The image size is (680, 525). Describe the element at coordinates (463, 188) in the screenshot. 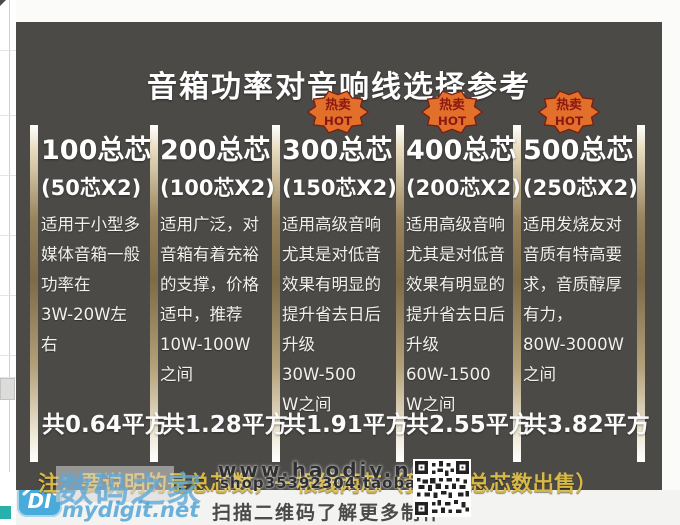

I see `column-subheader: (200芯X2)` at that location.